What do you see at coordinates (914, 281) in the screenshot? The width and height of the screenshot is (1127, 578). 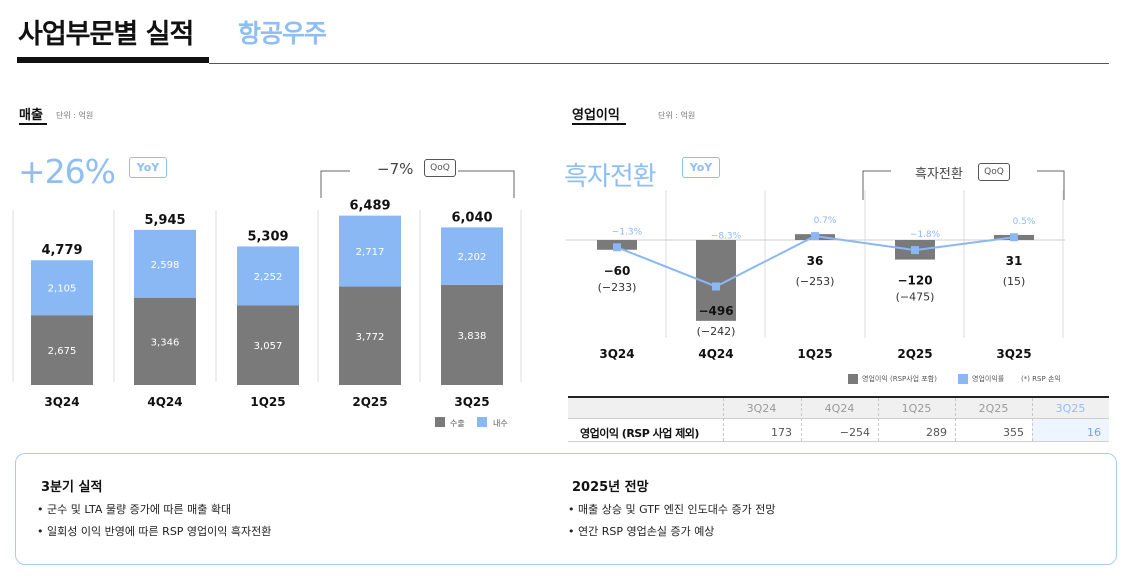 I see `op-value-label: −120` at bounding box center [914, 281].